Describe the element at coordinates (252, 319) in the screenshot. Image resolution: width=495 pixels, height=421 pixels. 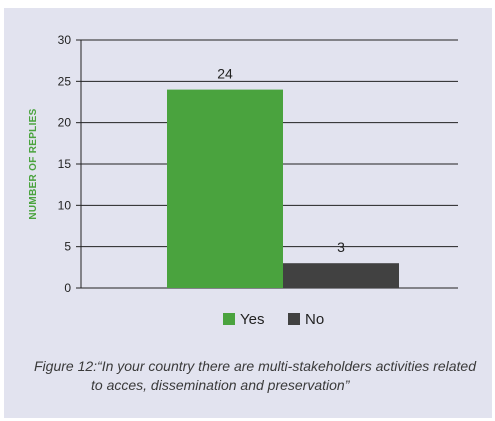
I see `legend-label-yes: Yes` at that location.